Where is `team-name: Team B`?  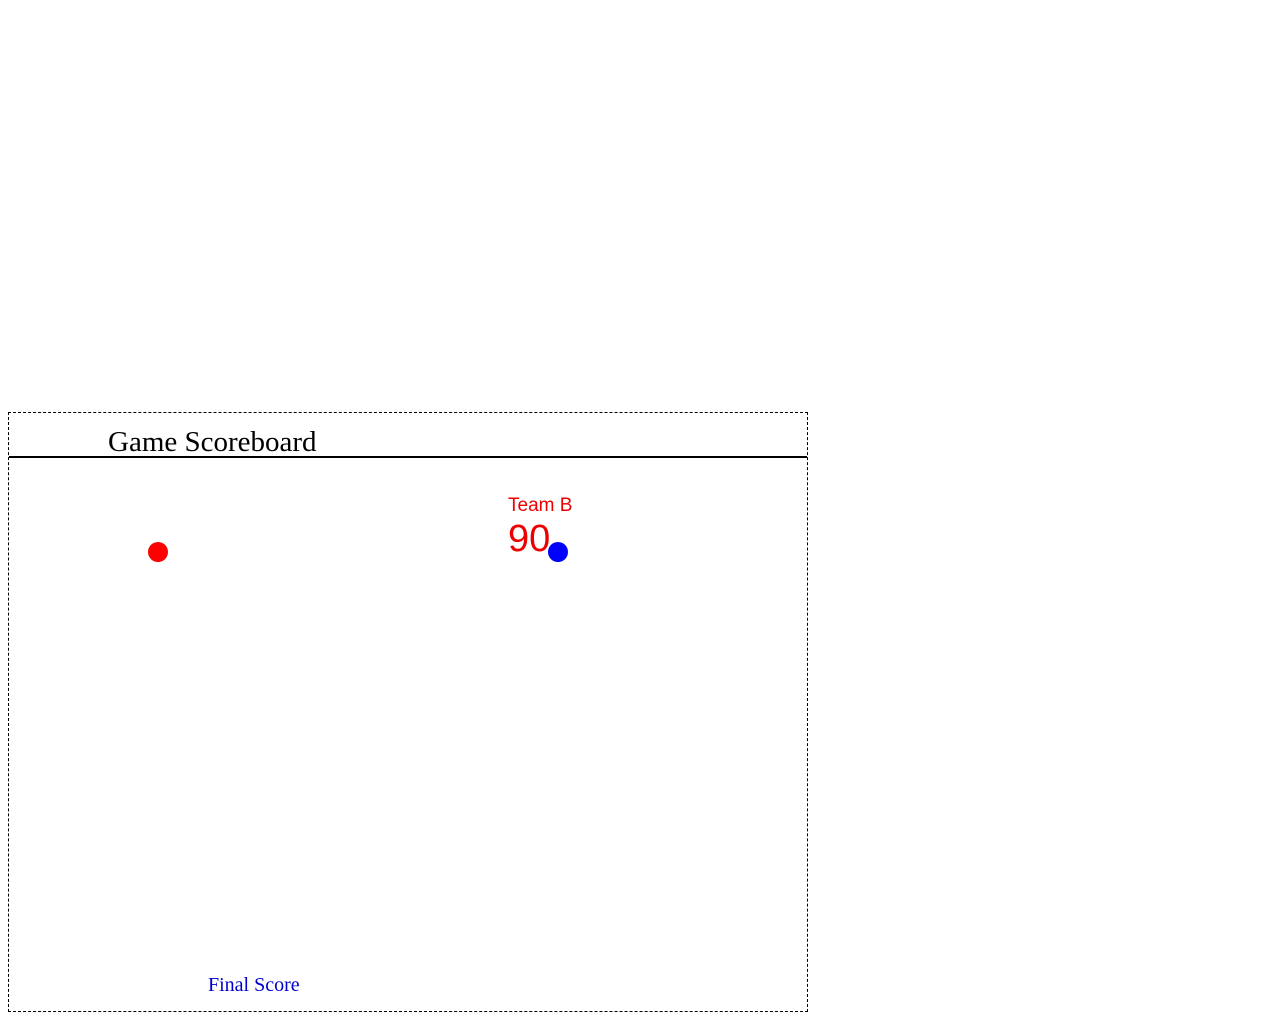 team-name: Team B is located at coordinates (540, 505).